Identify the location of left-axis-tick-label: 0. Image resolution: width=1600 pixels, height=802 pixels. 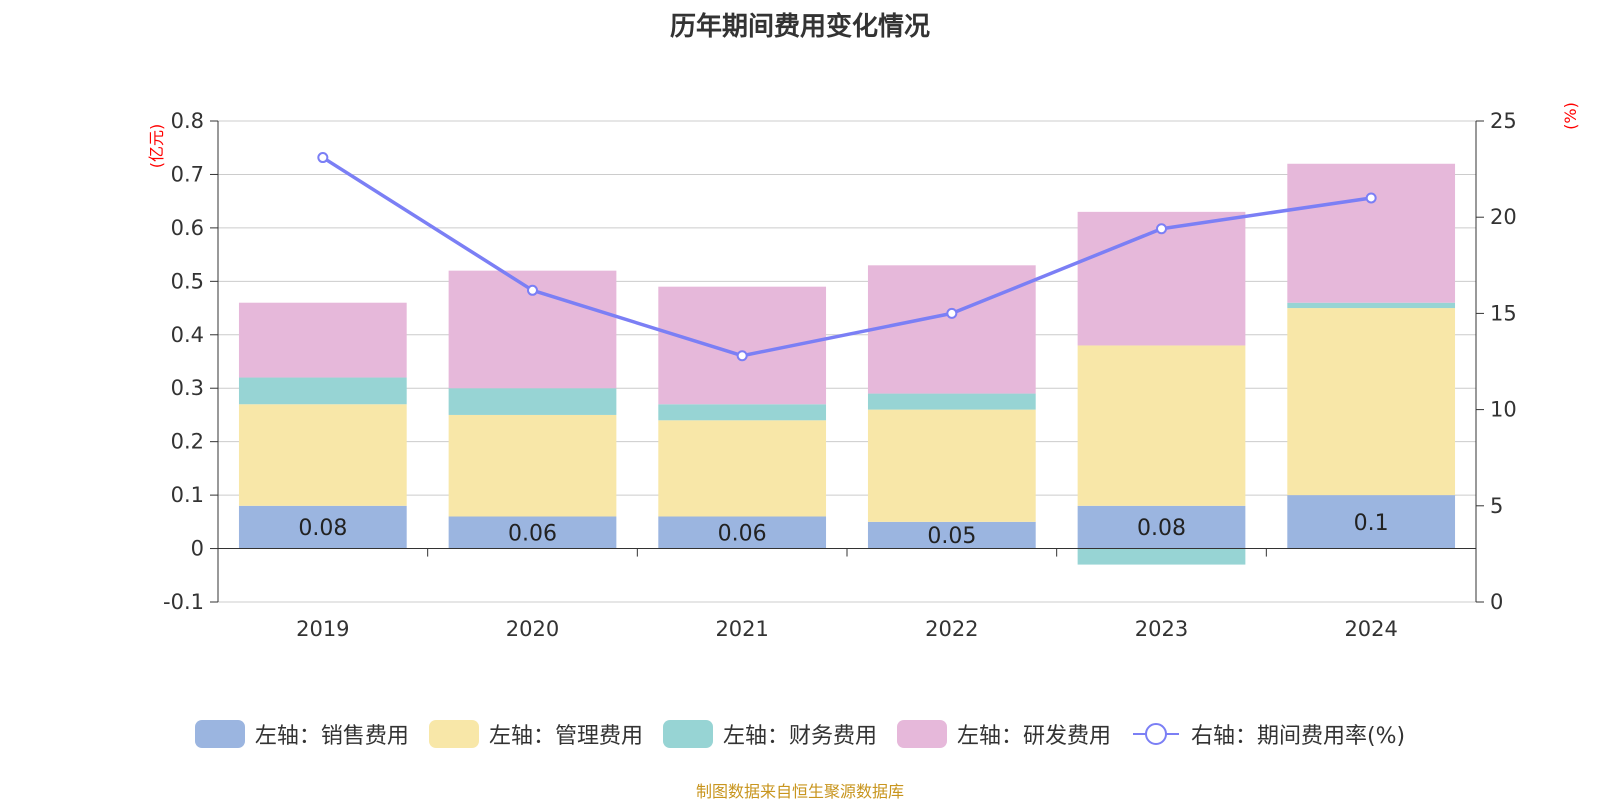
(197, 549).